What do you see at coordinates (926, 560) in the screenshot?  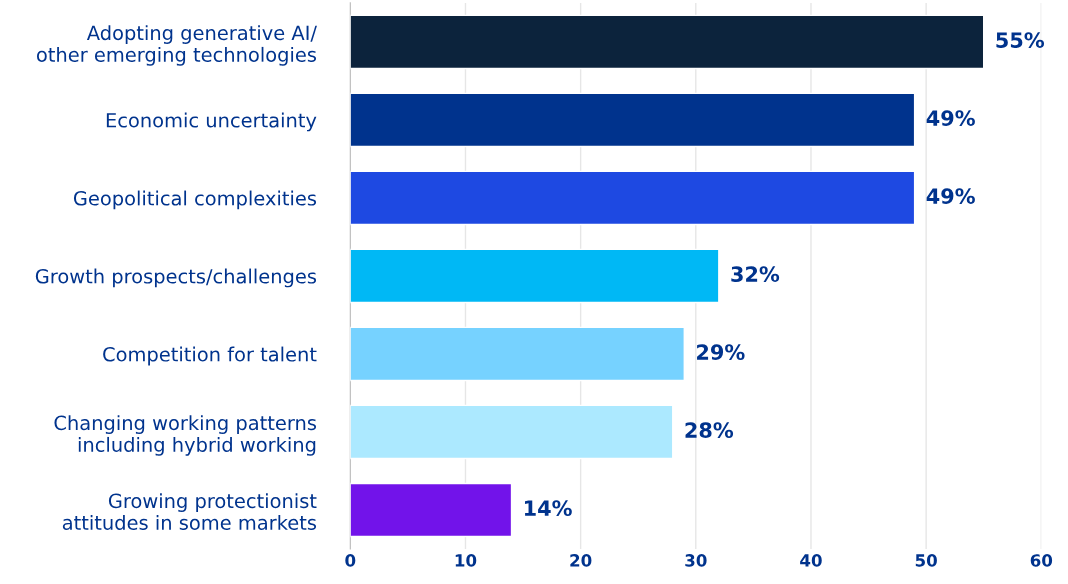 I see `x-tick-label: 50` at bounding box center [926, 560].